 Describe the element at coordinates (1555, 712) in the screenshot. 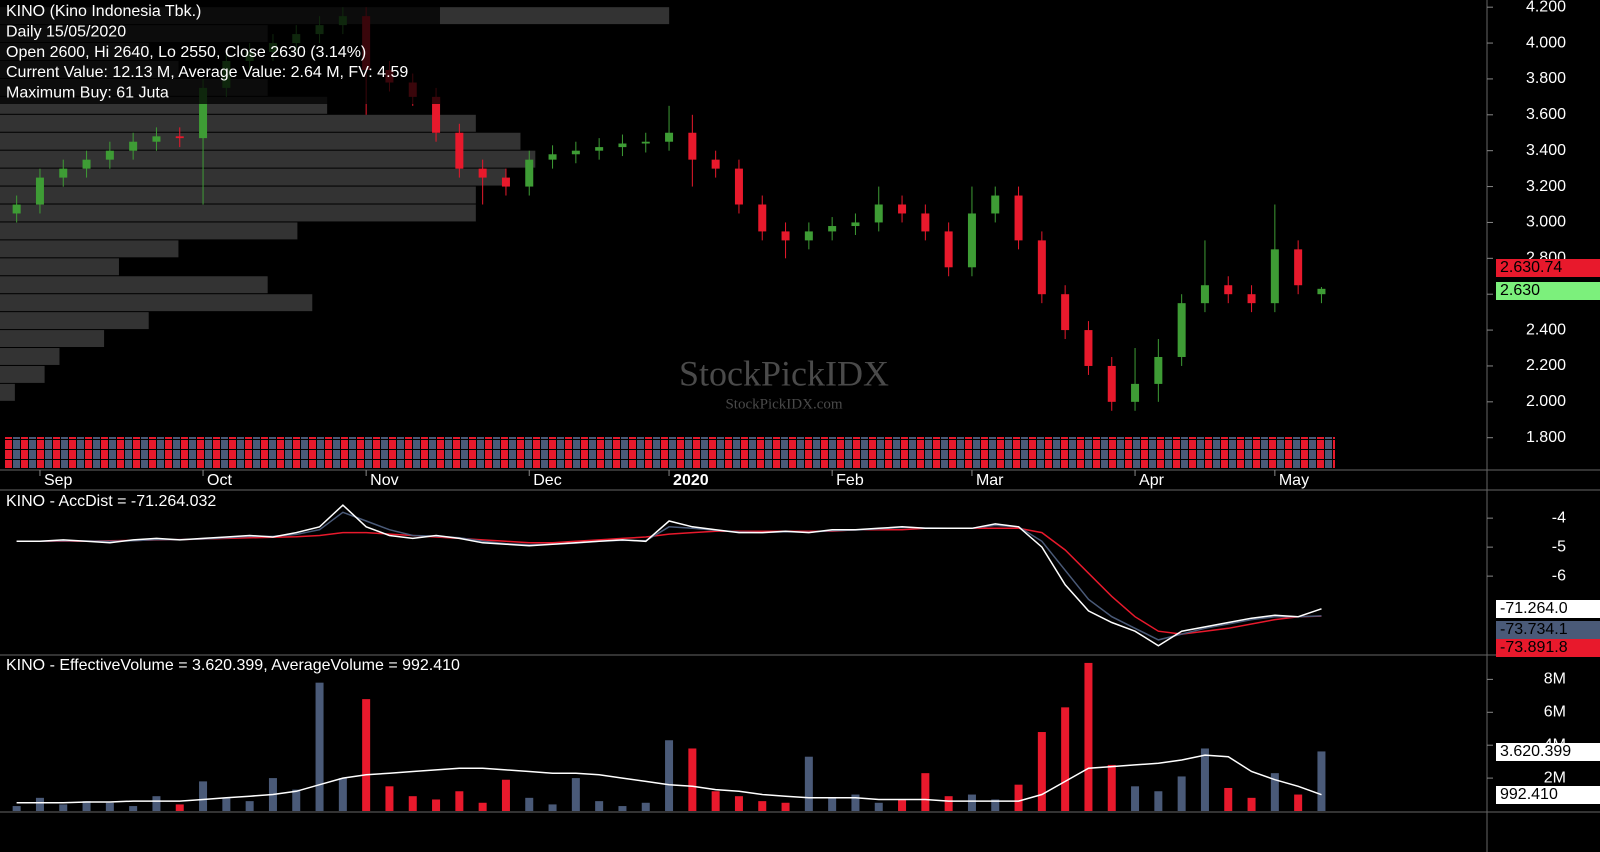

I see `y-tick-label: 6M` at that location.